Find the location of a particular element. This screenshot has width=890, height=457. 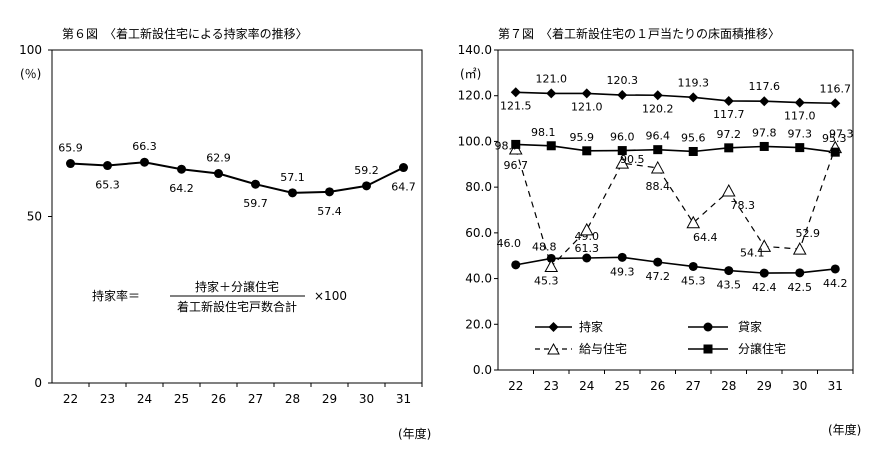

chart6-x-tick-label: 30 is located at coordinates (366, 399).